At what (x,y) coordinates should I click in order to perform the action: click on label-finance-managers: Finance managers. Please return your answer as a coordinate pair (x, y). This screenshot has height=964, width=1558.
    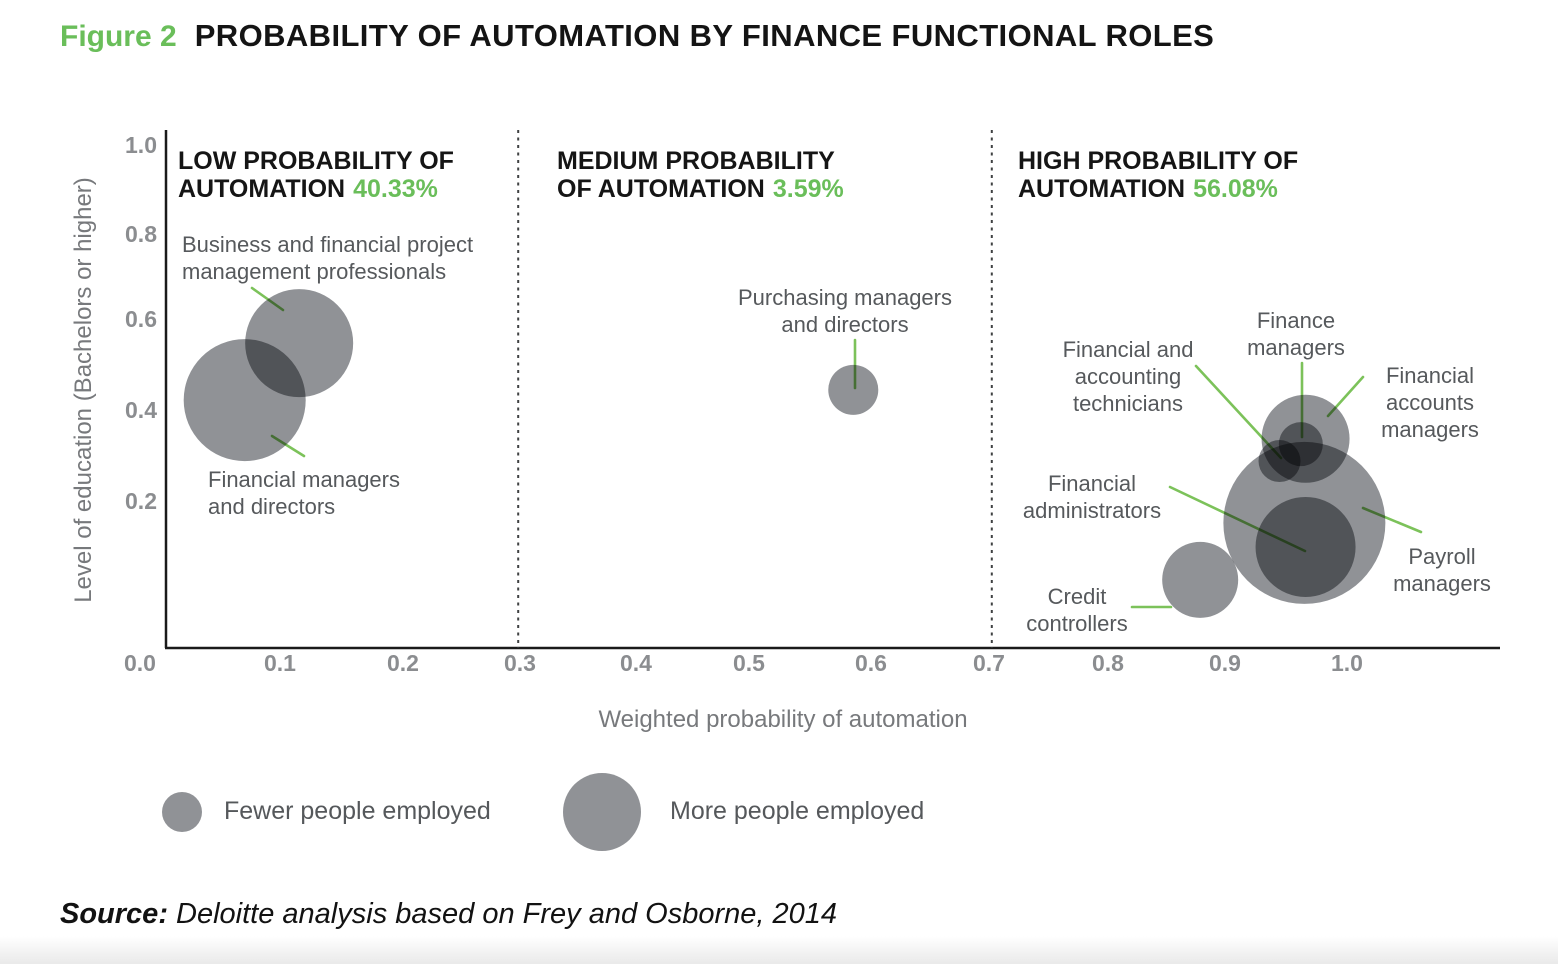
    Looking at the image, I should click on (1296, 334).